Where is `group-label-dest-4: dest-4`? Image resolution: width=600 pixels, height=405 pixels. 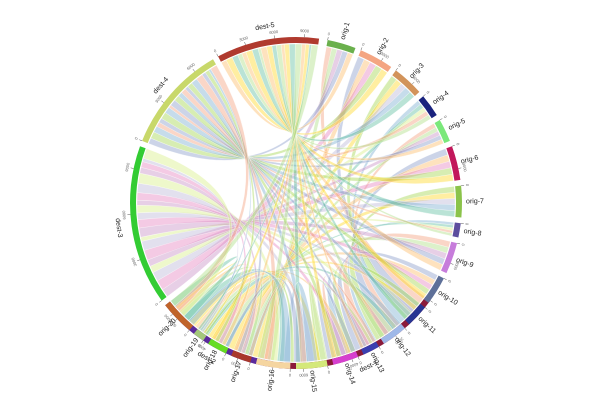 group-label-dest-4: dest-4 is located at coordinates (161, 85).